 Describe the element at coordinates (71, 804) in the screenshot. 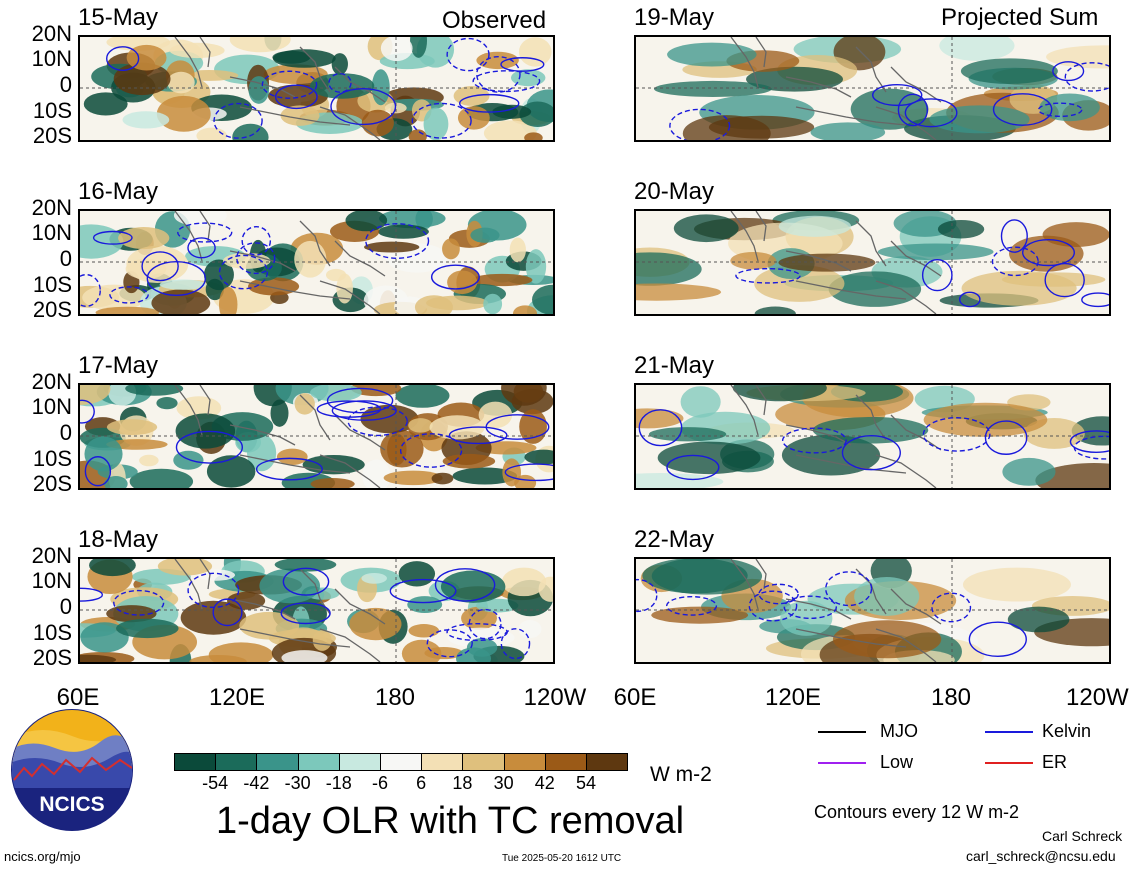

I see `logo-text: NCICS` at that location.